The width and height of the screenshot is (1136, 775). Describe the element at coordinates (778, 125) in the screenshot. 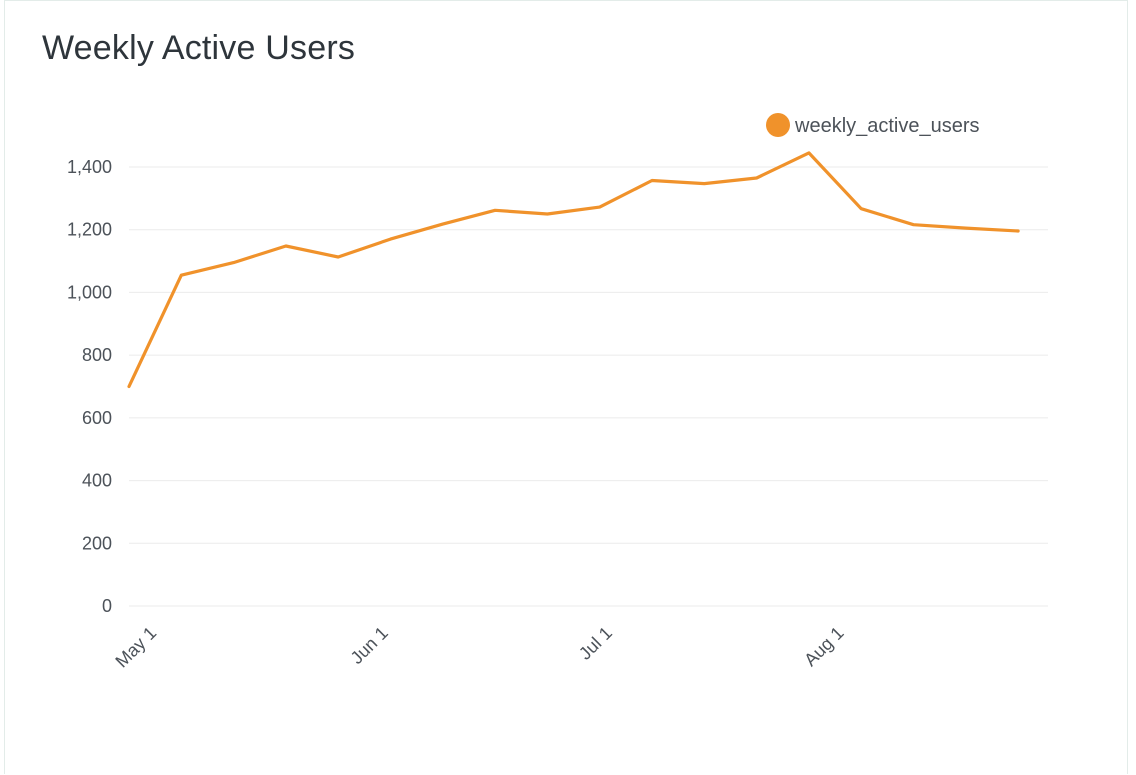

I see `legend-swatch-icon` at that location.